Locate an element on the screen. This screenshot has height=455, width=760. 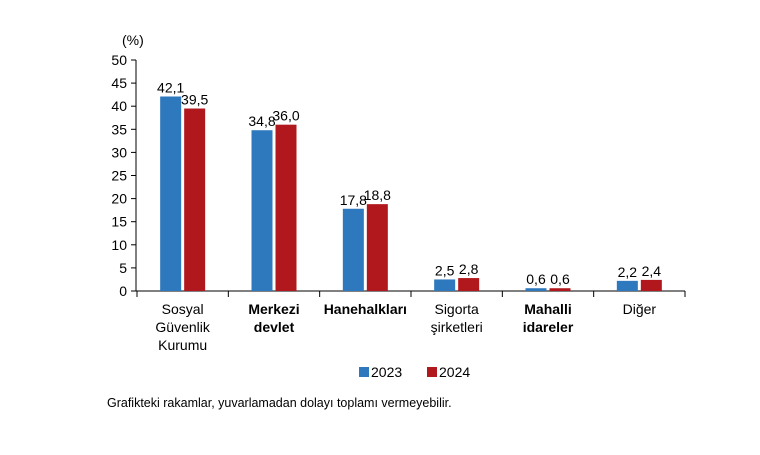
data-label-2024: 36,0 is located at coordinates (285, 116).